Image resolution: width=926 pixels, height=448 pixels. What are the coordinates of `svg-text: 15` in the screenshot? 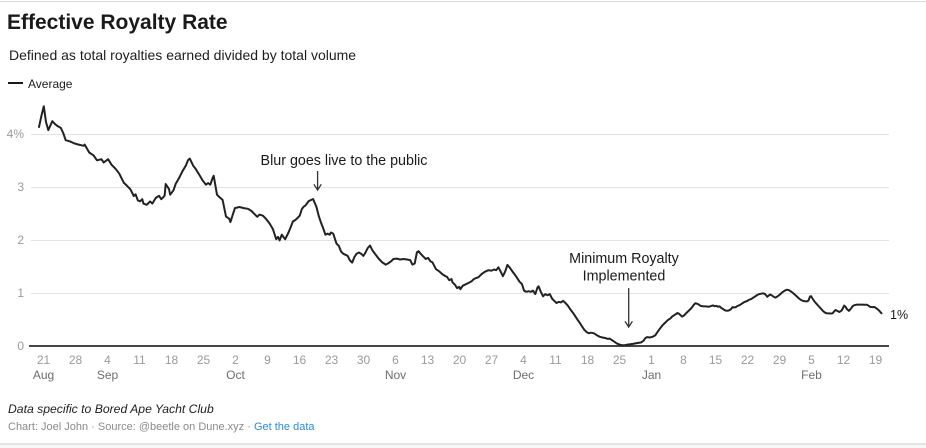 It's located at (716, 360).